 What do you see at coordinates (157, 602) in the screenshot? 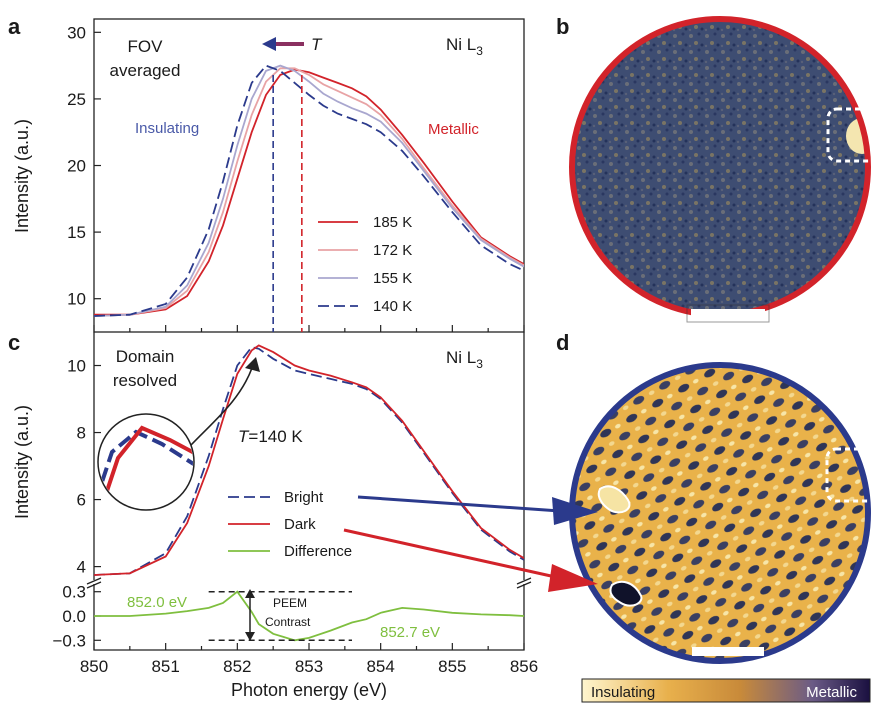
I see `peak-left-label: 852.0 eV` at bounding box center [157, 602].